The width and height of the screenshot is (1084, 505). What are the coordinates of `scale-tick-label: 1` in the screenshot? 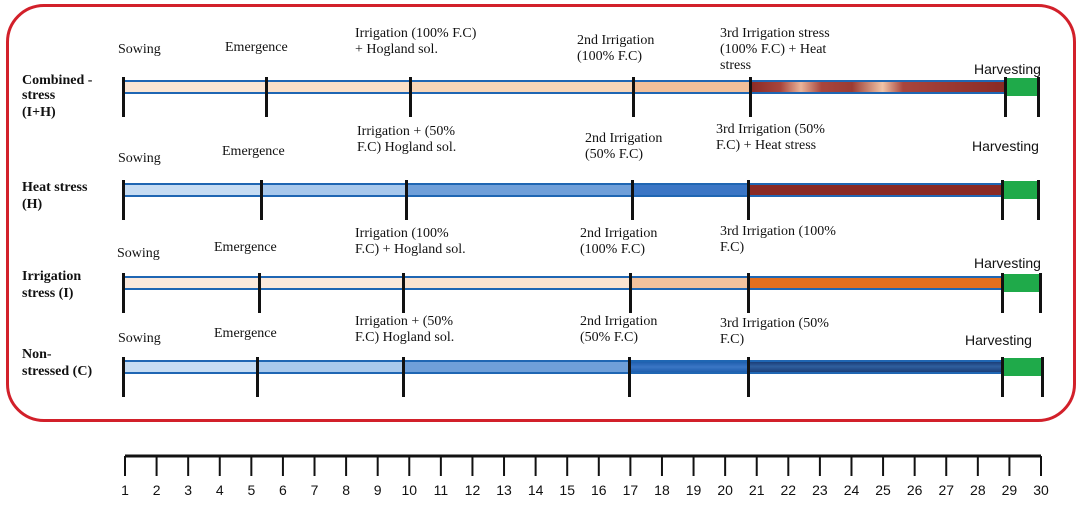 It's located at (125, 490).